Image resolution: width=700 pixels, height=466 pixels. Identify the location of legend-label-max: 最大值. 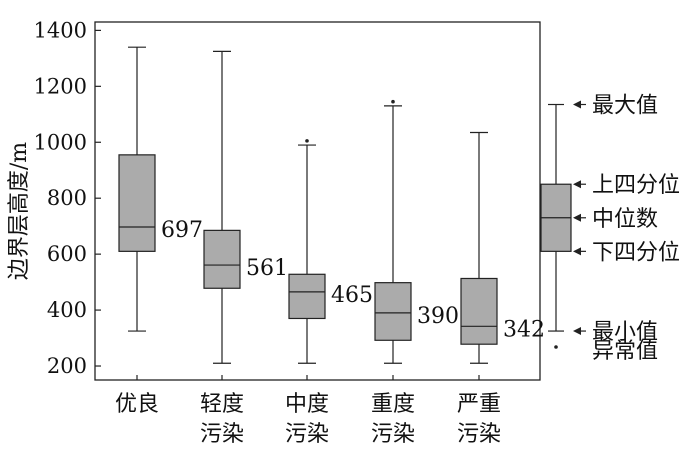
(625, 106).